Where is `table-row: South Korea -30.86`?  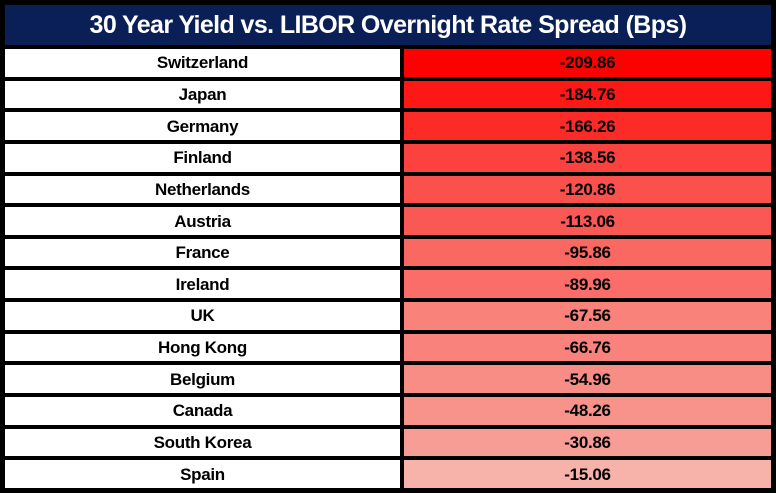
table-row: South Korea -30.86 is located at coordinates (388, 440).